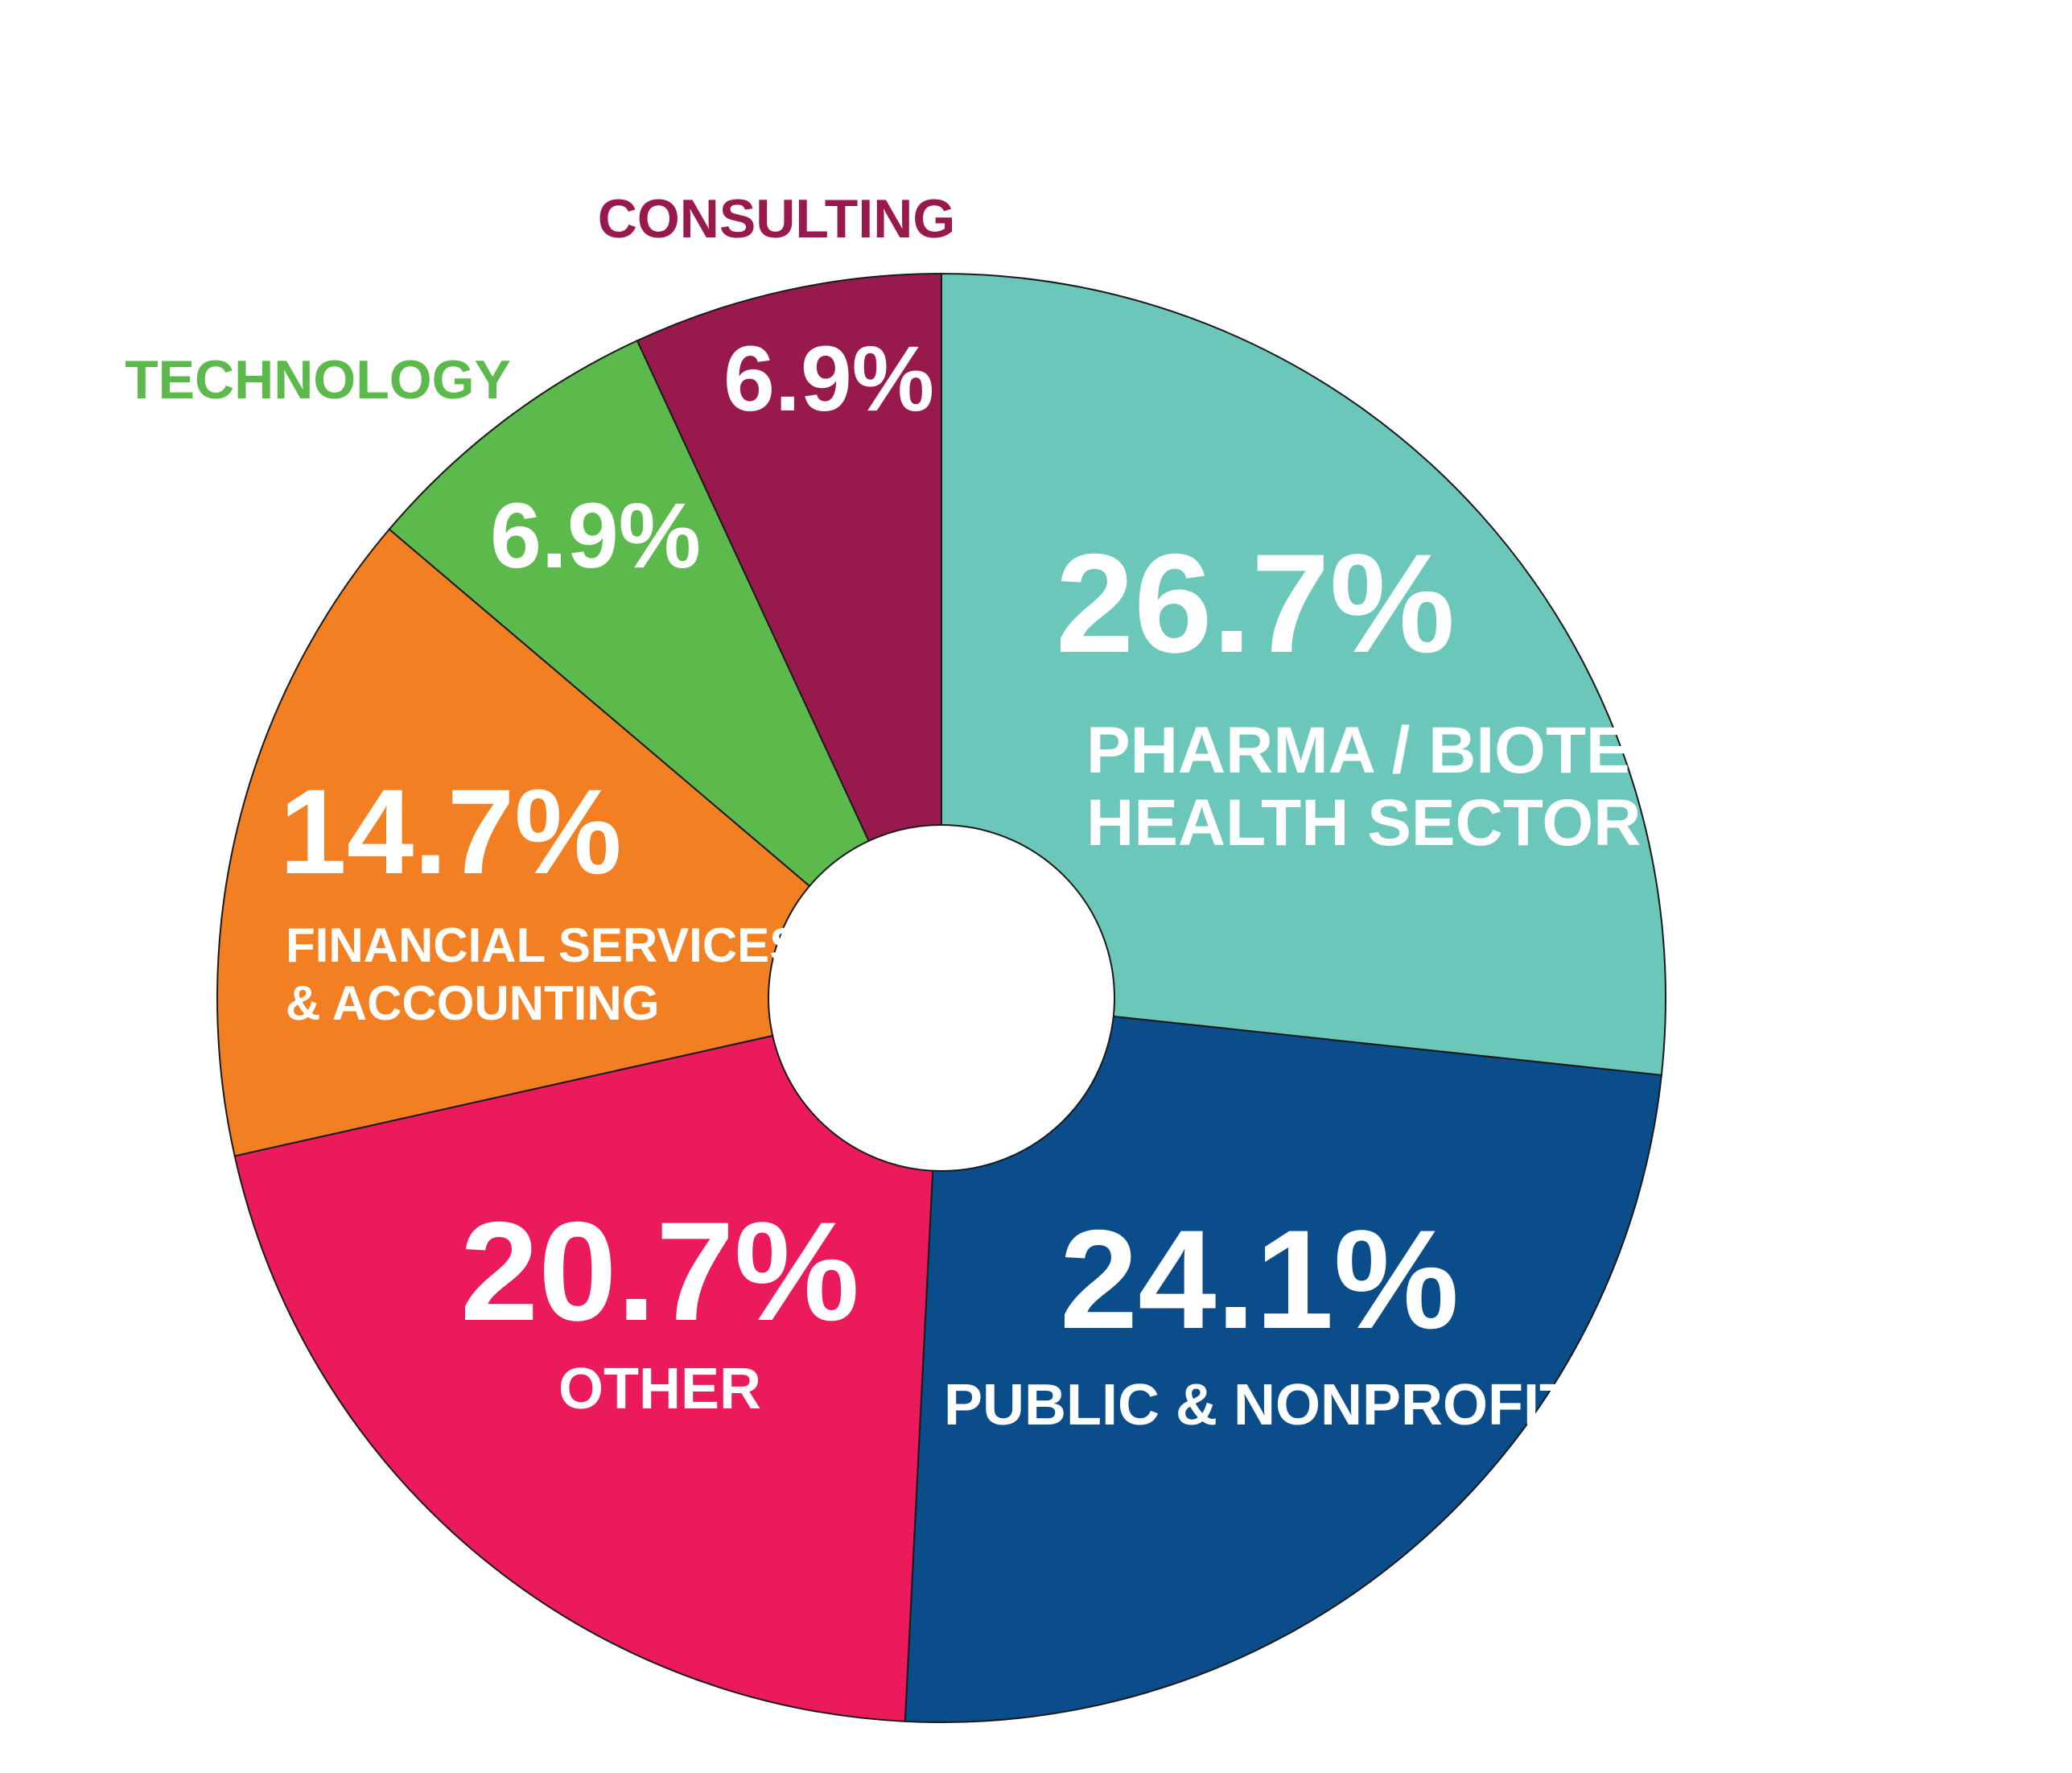 Image resolution: width=2072 pixels, height=1773 pixels. What do you see at coordinates (450, 831) in the screenshot?
I see `slice-value-label: 14.7%` at bounding box center [450, 831].